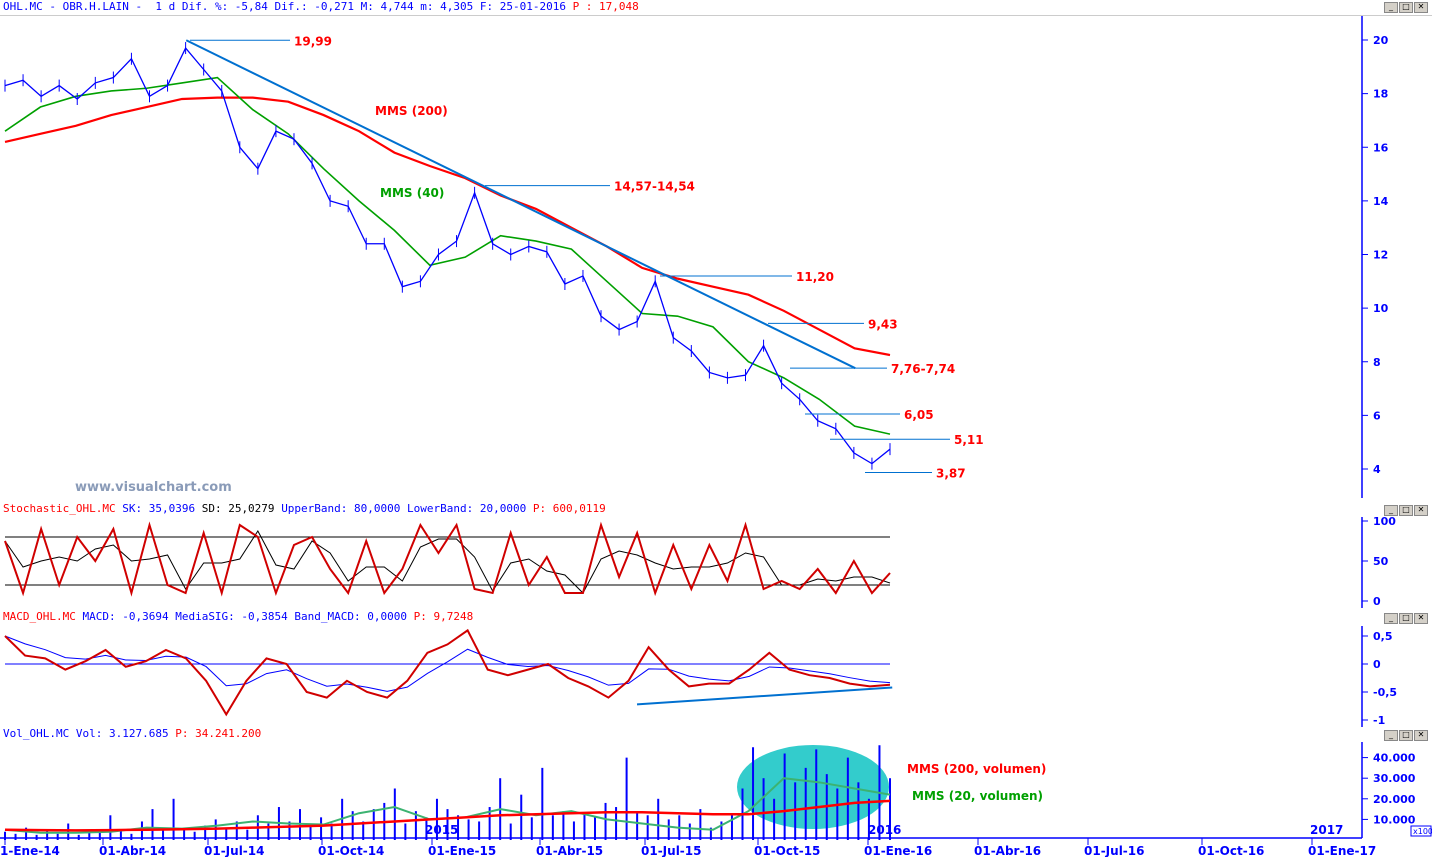 The width and height of the screenshot is (1432, 857). Describe the element at coordinates (1231, 850) in the screenshot. I see `x-tick-label: 01-Oct-16` at that location.